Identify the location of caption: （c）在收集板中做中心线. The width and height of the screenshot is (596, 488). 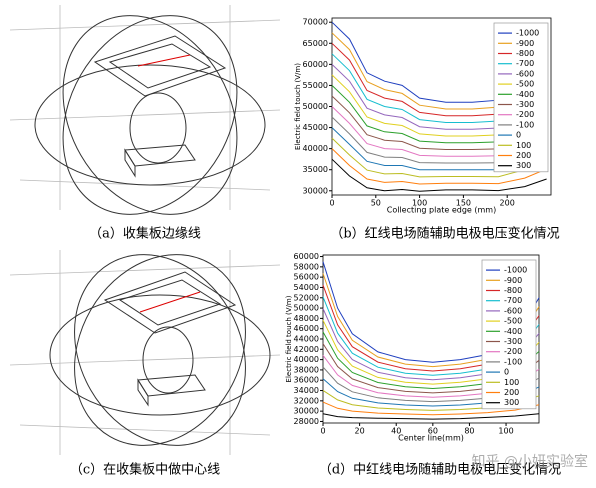
(145, 470).